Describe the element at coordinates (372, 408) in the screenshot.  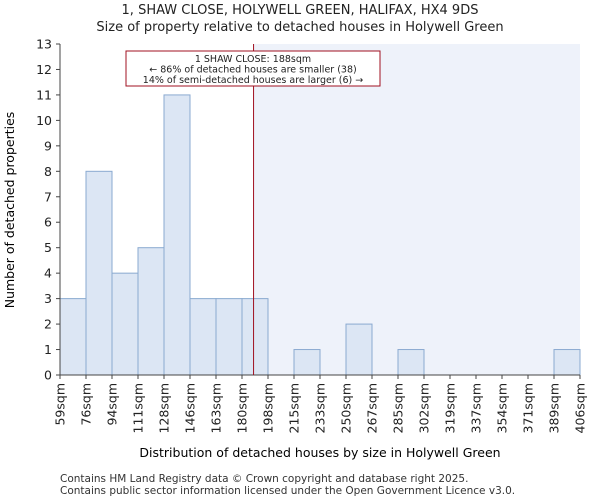
I see `x-tick-label: 267sqm` at that location.